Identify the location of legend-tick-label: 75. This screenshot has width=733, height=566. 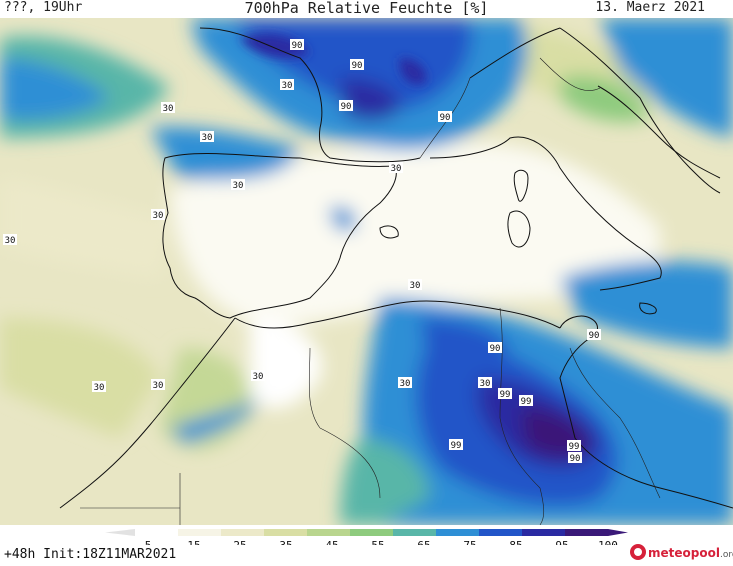
(469, 542).